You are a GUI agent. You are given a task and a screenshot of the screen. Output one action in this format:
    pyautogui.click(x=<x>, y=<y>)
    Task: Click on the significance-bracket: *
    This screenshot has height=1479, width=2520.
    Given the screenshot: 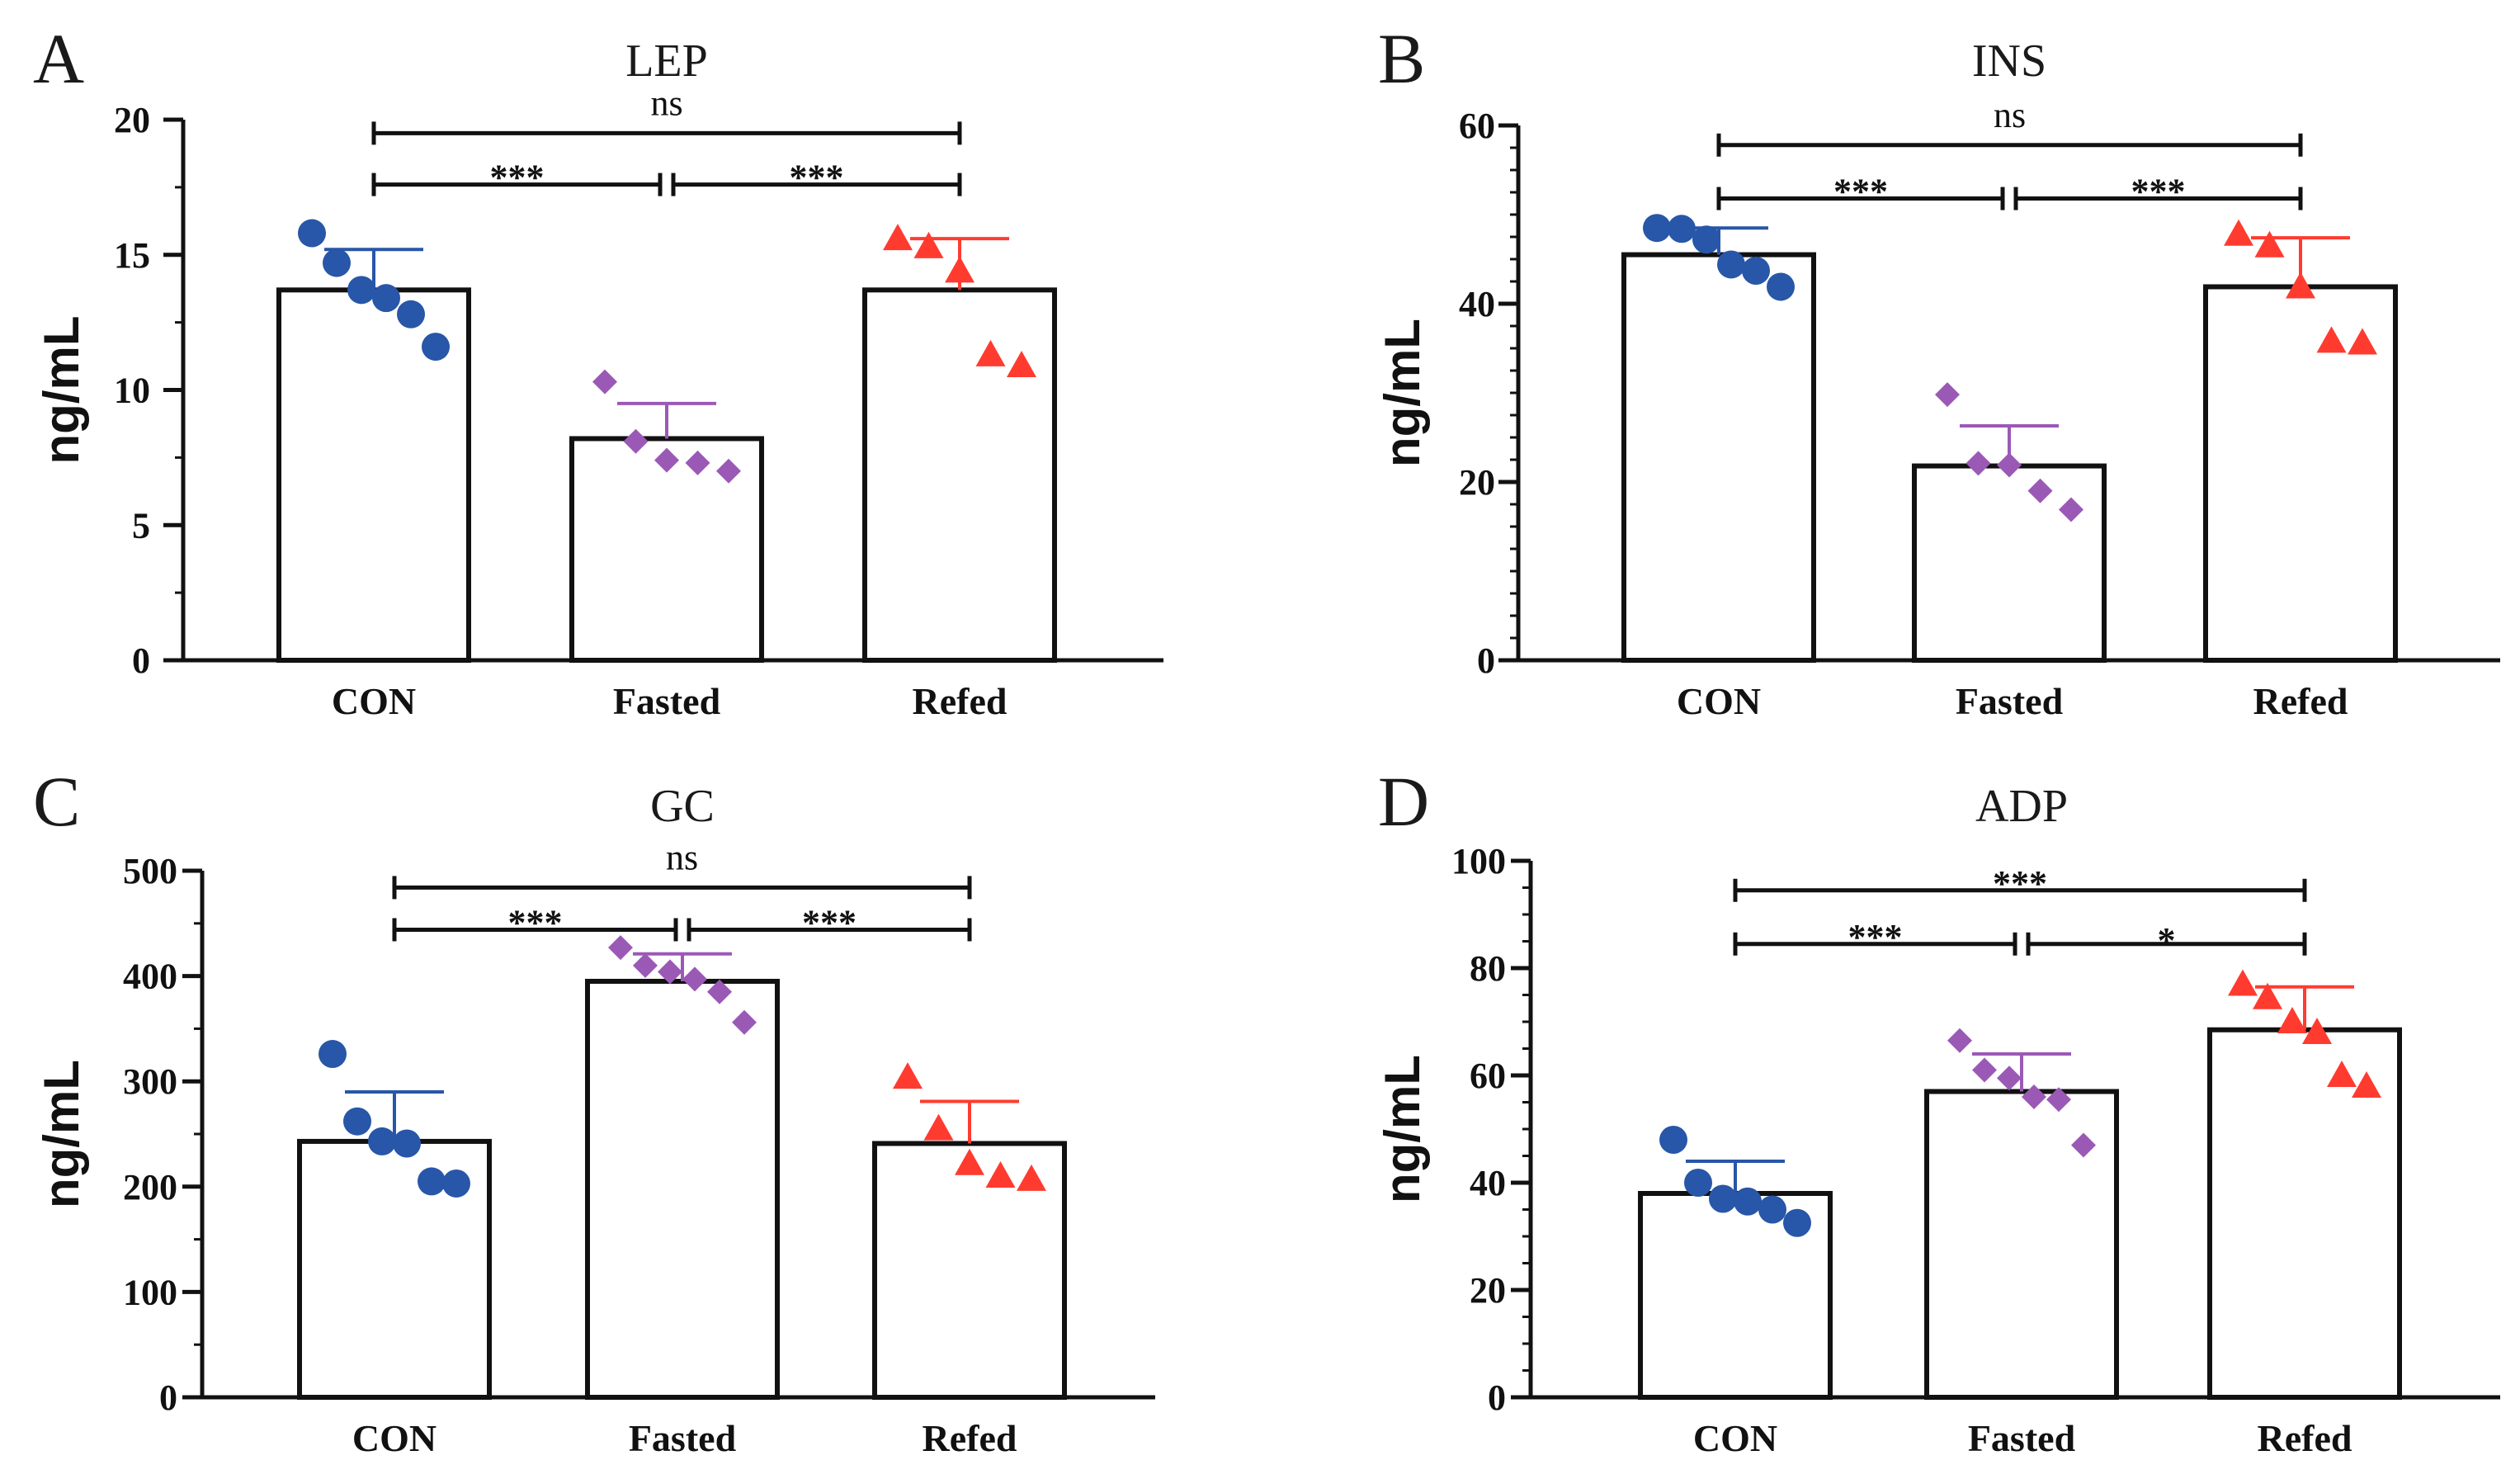 What is the action you would take?
    pyautogui.click(x=2166, y=940)
    